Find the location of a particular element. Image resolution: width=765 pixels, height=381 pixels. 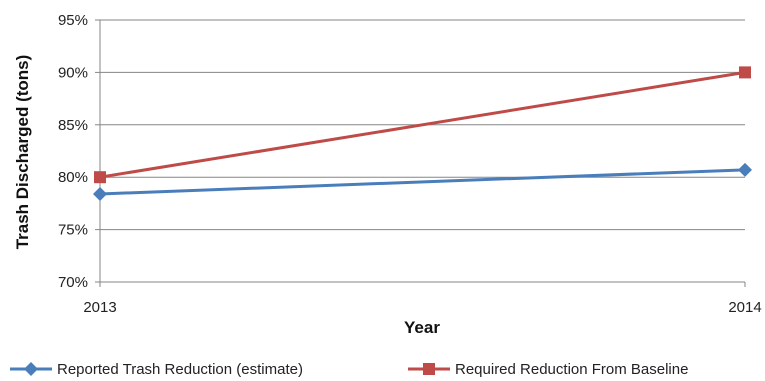

legend-label: Reported Trash Reduction (estimate) is located at coordinates (180, 369).